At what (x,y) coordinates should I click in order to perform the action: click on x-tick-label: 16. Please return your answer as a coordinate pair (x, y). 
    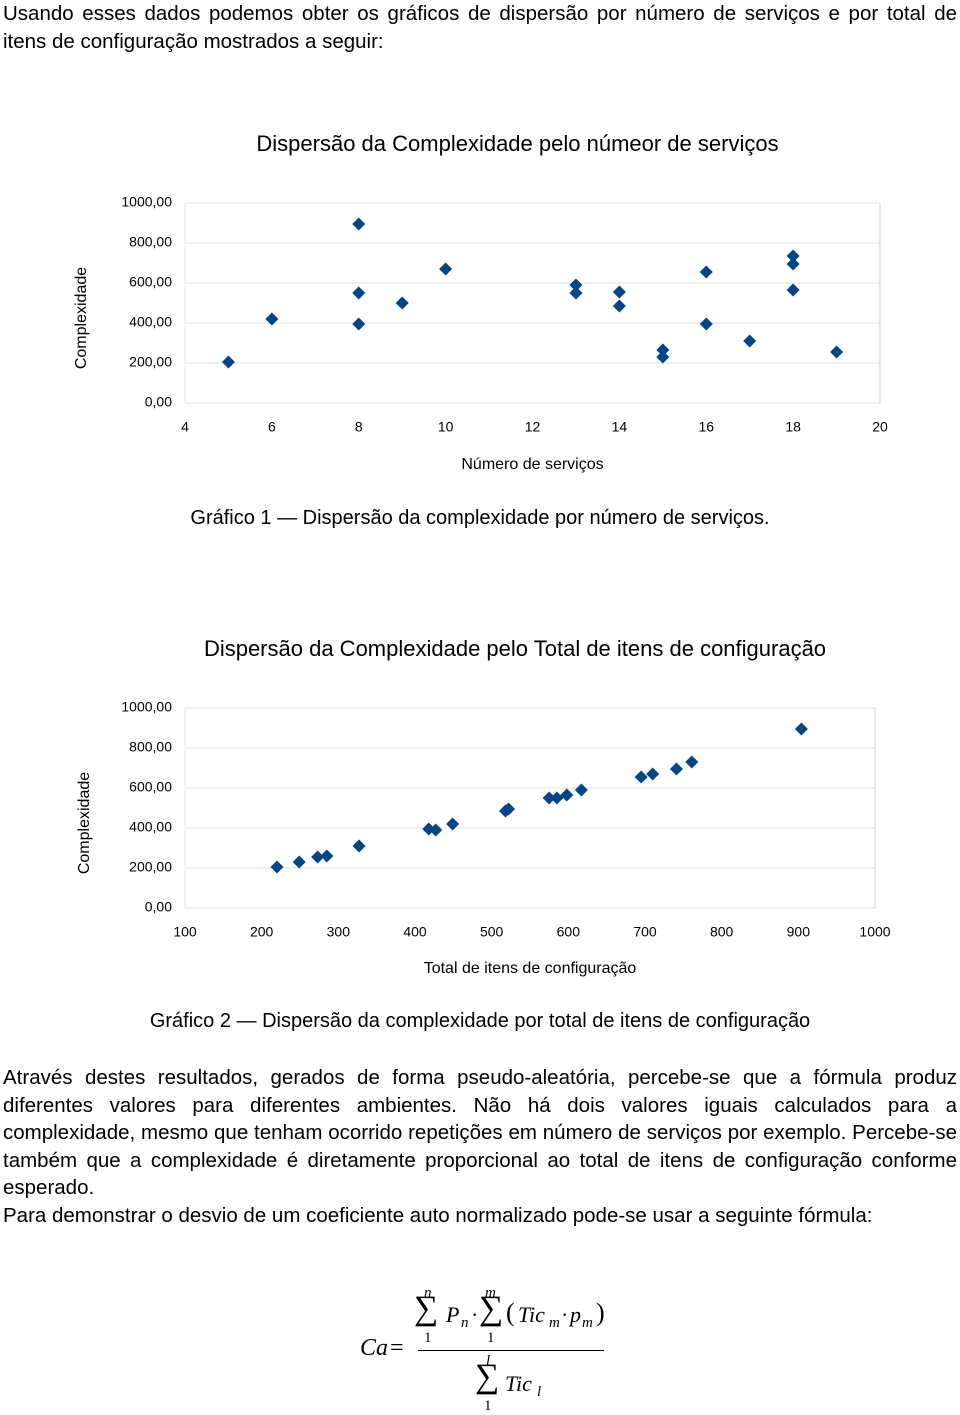
    Looking at the image, I should click on (706, 427).